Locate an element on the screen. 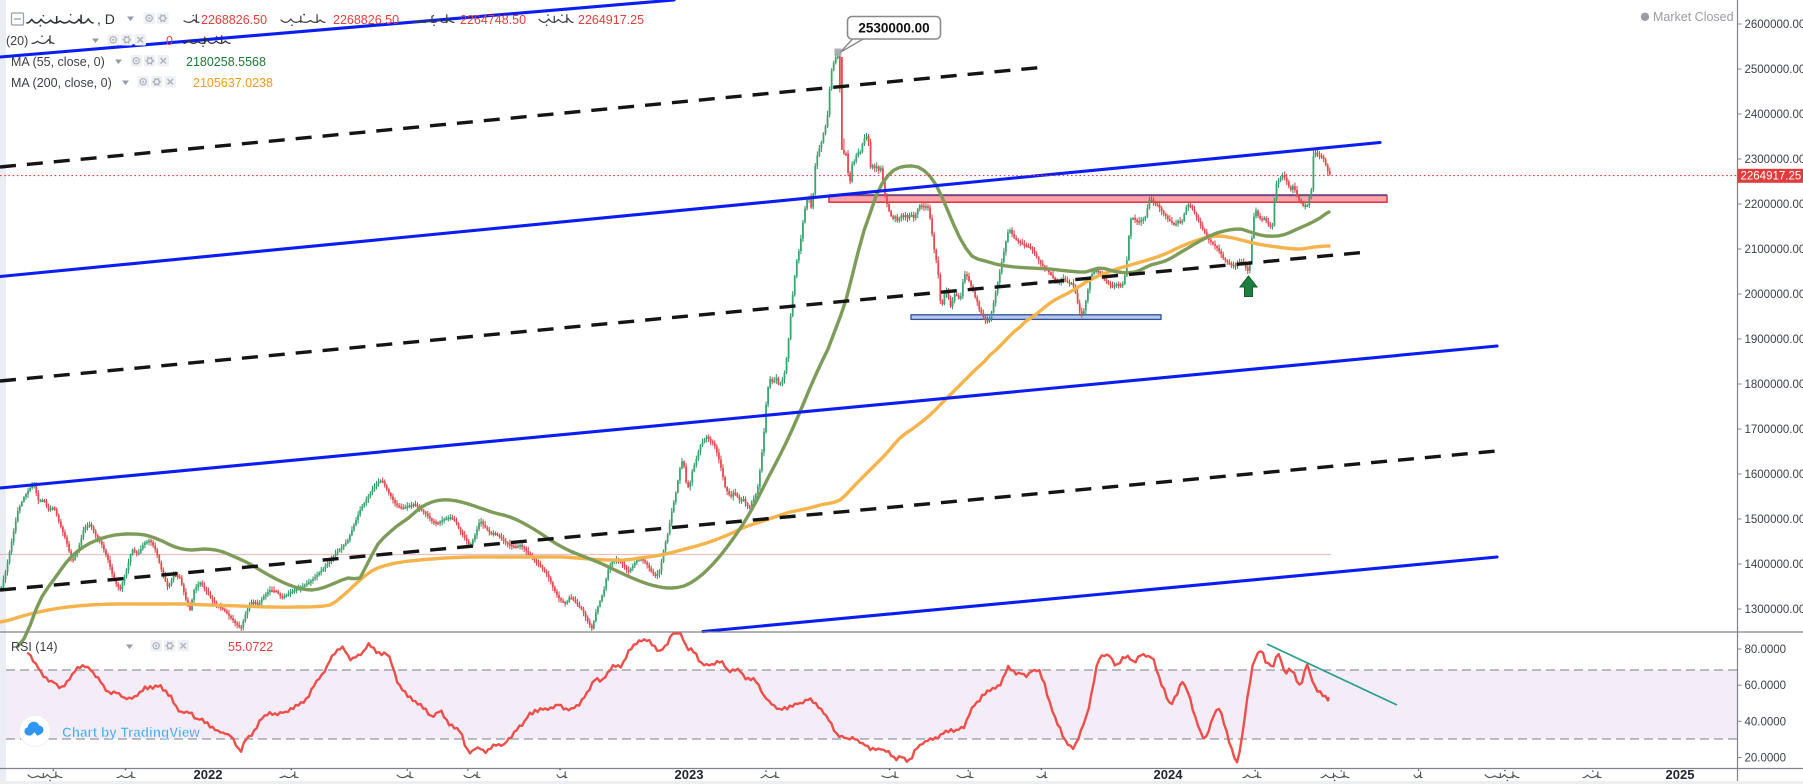 The height and width of the screenshot is (784, 1803). svg-text: 1600000.00 is located at coordinates (1774, 475).